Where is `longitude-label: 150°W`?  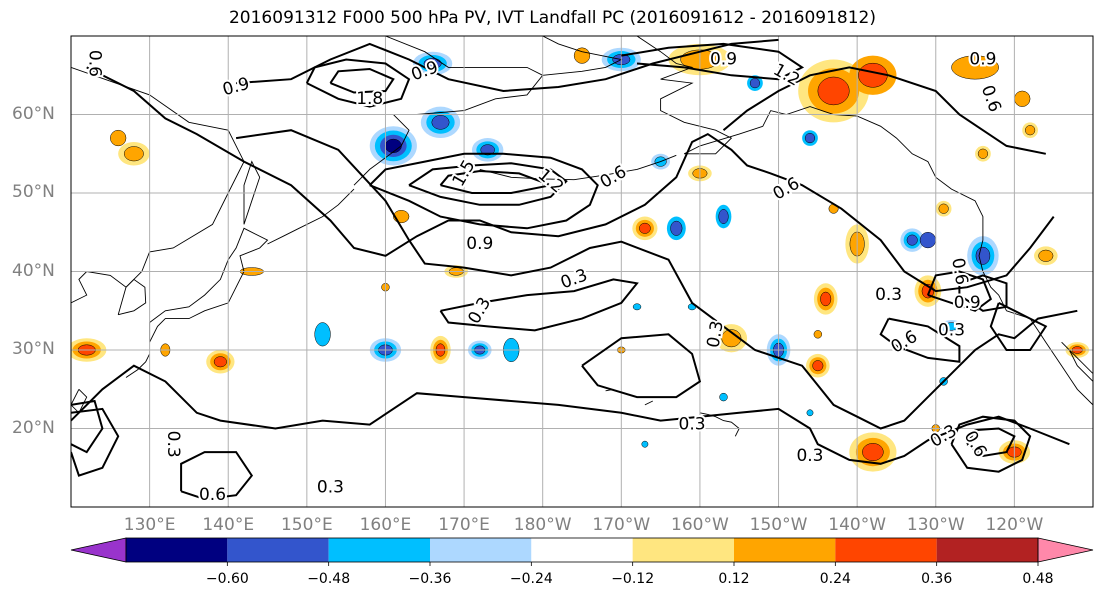 longitude-label: 150°W is located at coordinates (778, 525).